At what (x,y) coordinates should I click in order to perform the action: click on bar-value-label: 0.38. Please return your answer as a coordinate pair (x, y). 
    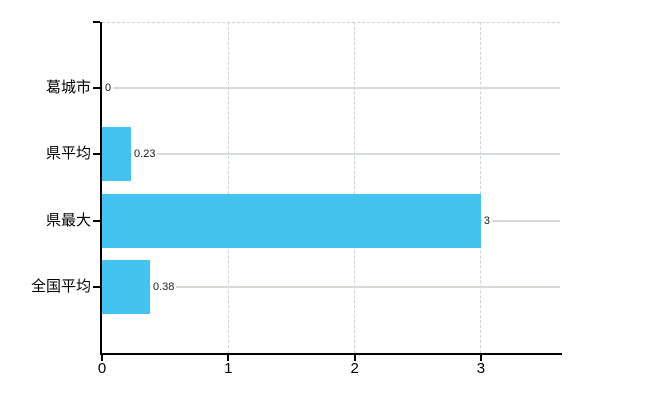
    Looking at the image, I should click on (163, 286).